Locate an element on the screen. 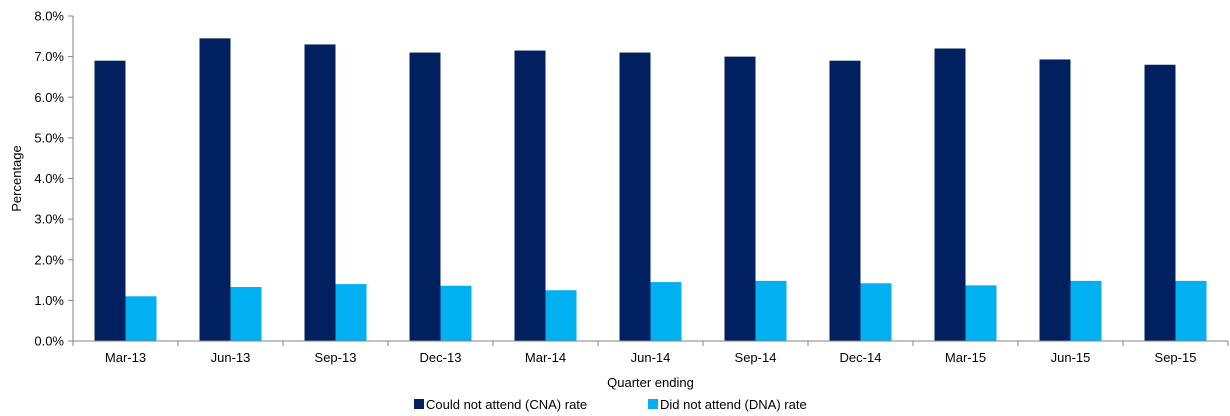 The image size is (1230, 416). y-tick-label: 2.0% is located at coordinates (49, 259).